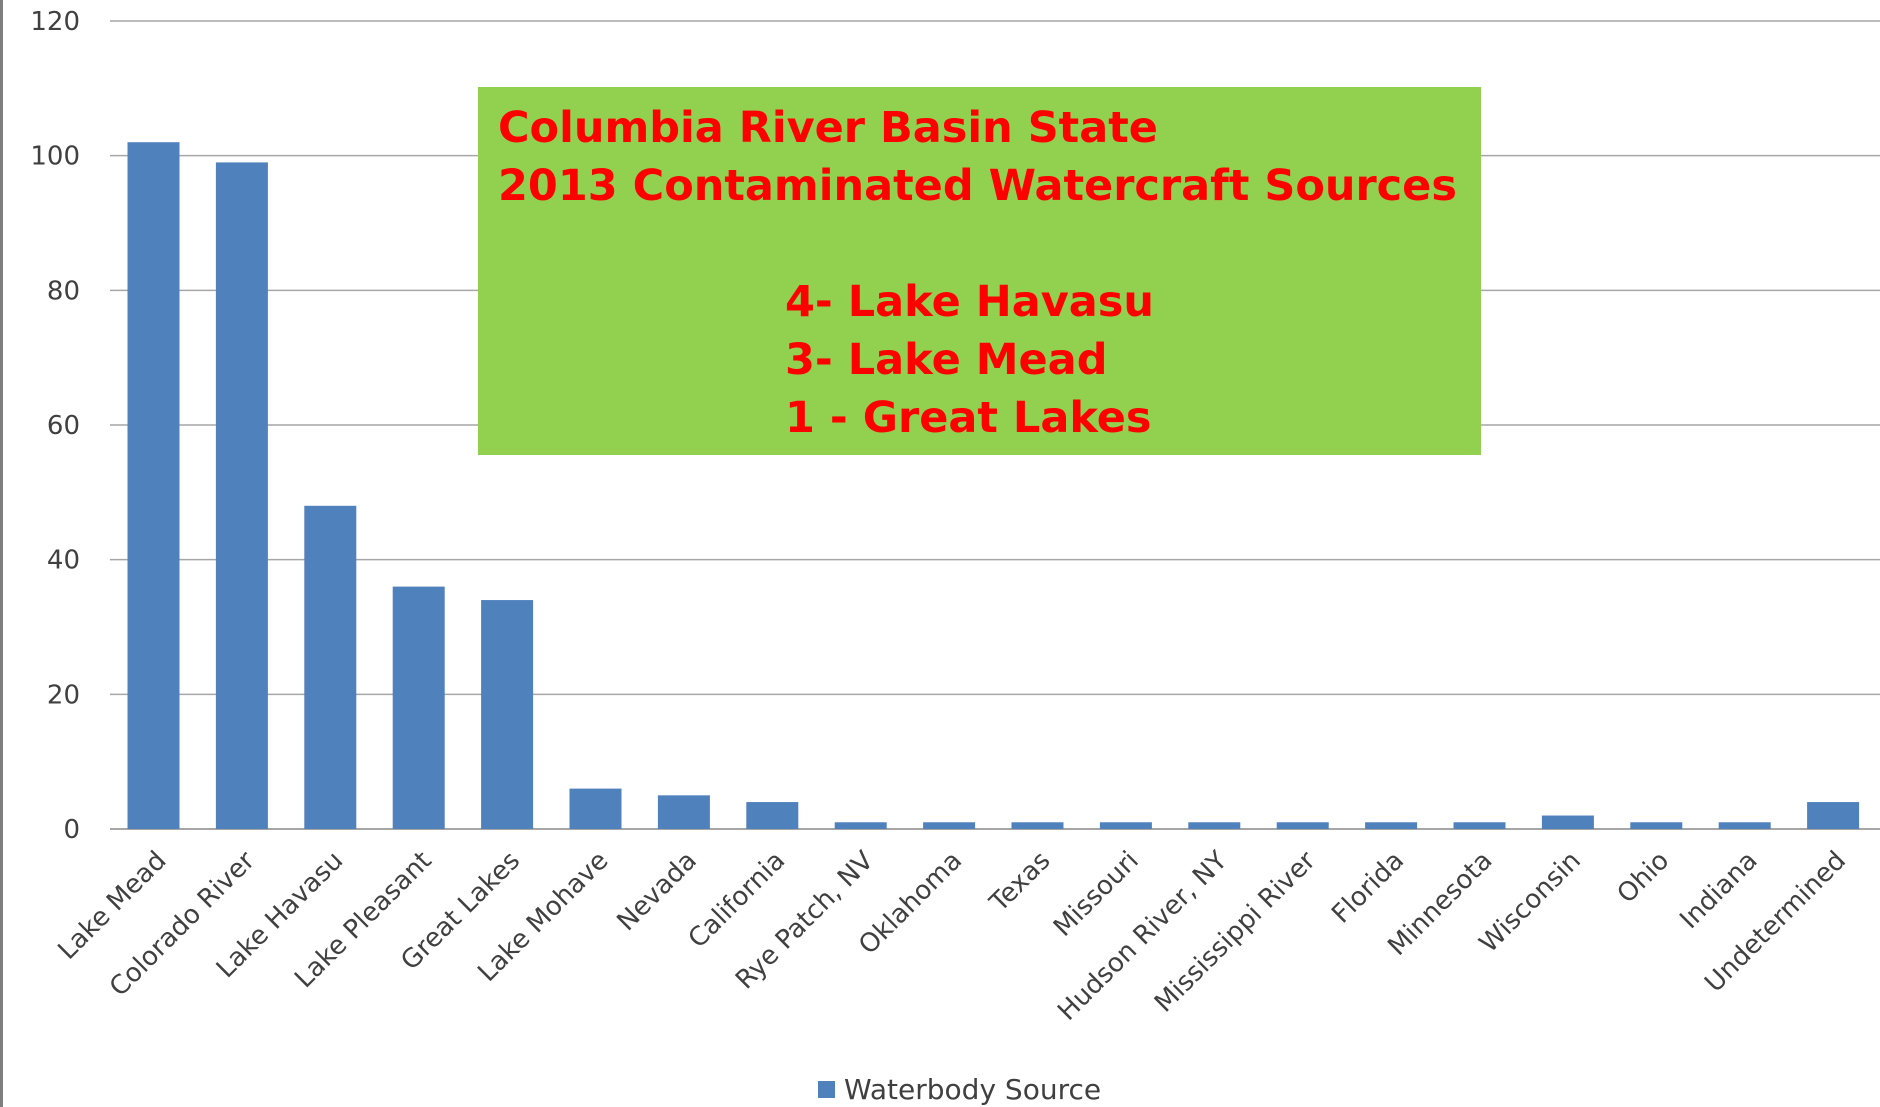 This screenshot has width=1880, height=1107. Describe the element at coordinates (1744, 825) in the screenshot. I see `bar-indiana` at that location.